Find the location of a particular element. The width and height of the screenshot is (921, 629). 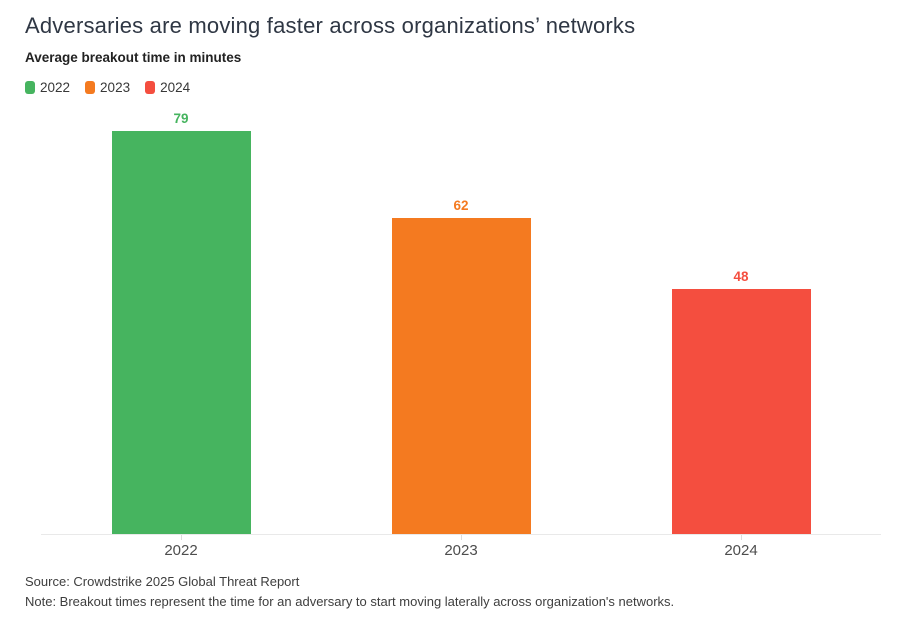

legend-item-2022: 2022 is located at coordinates (47, 87).